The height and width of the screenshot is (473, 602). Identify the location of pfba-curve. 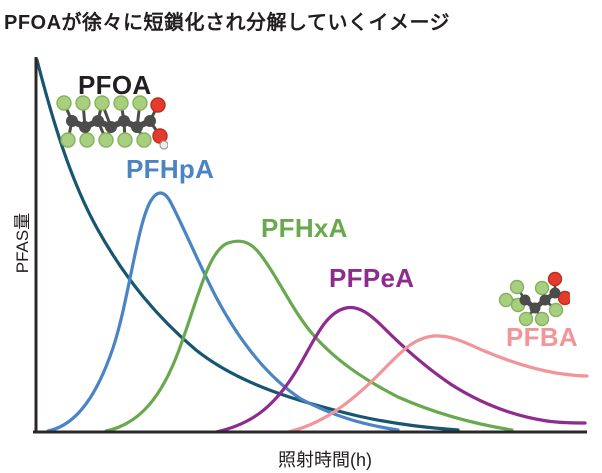
(437, 384).